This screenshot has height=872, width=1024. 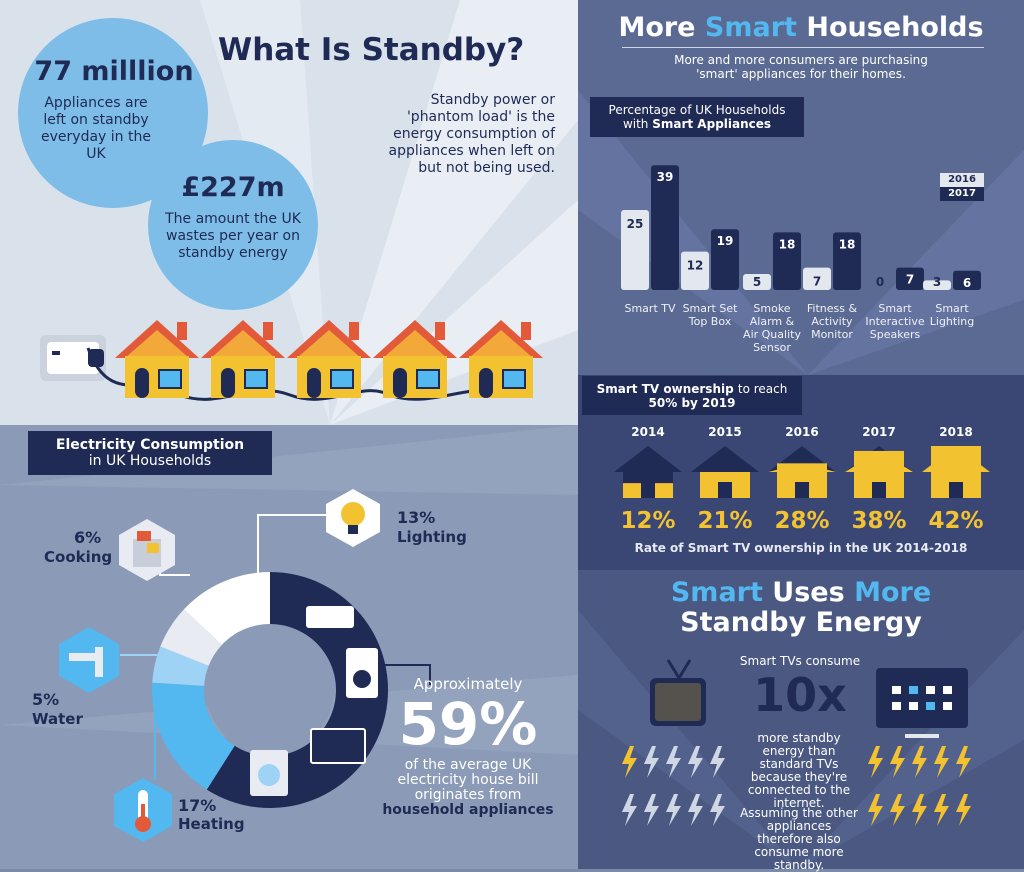 What do you see at coordinates (922, 736) in the screenshot?
I see `smart-tv-stand` at bounding box center [922, 736].